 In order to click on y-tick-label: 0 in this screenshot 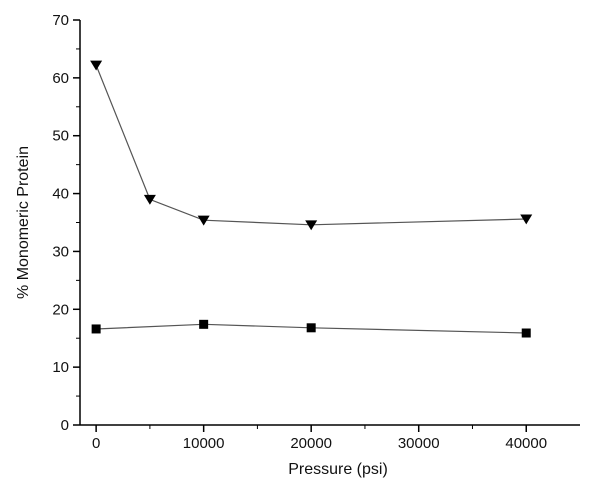, I will do `click(65, 425)`.